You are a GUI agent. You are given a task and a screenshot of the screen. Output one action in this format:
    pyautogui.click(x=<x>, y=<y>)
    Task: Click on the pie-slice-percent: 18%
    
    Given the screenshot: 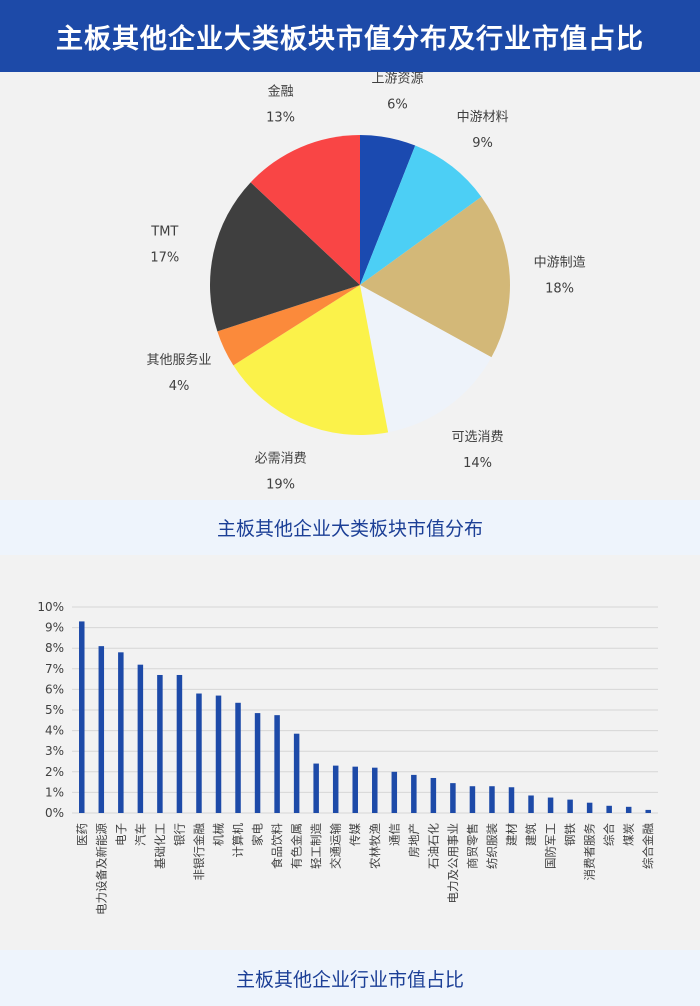 What is the action you would take?
    pyautogui.click(x=559, y=288)
    